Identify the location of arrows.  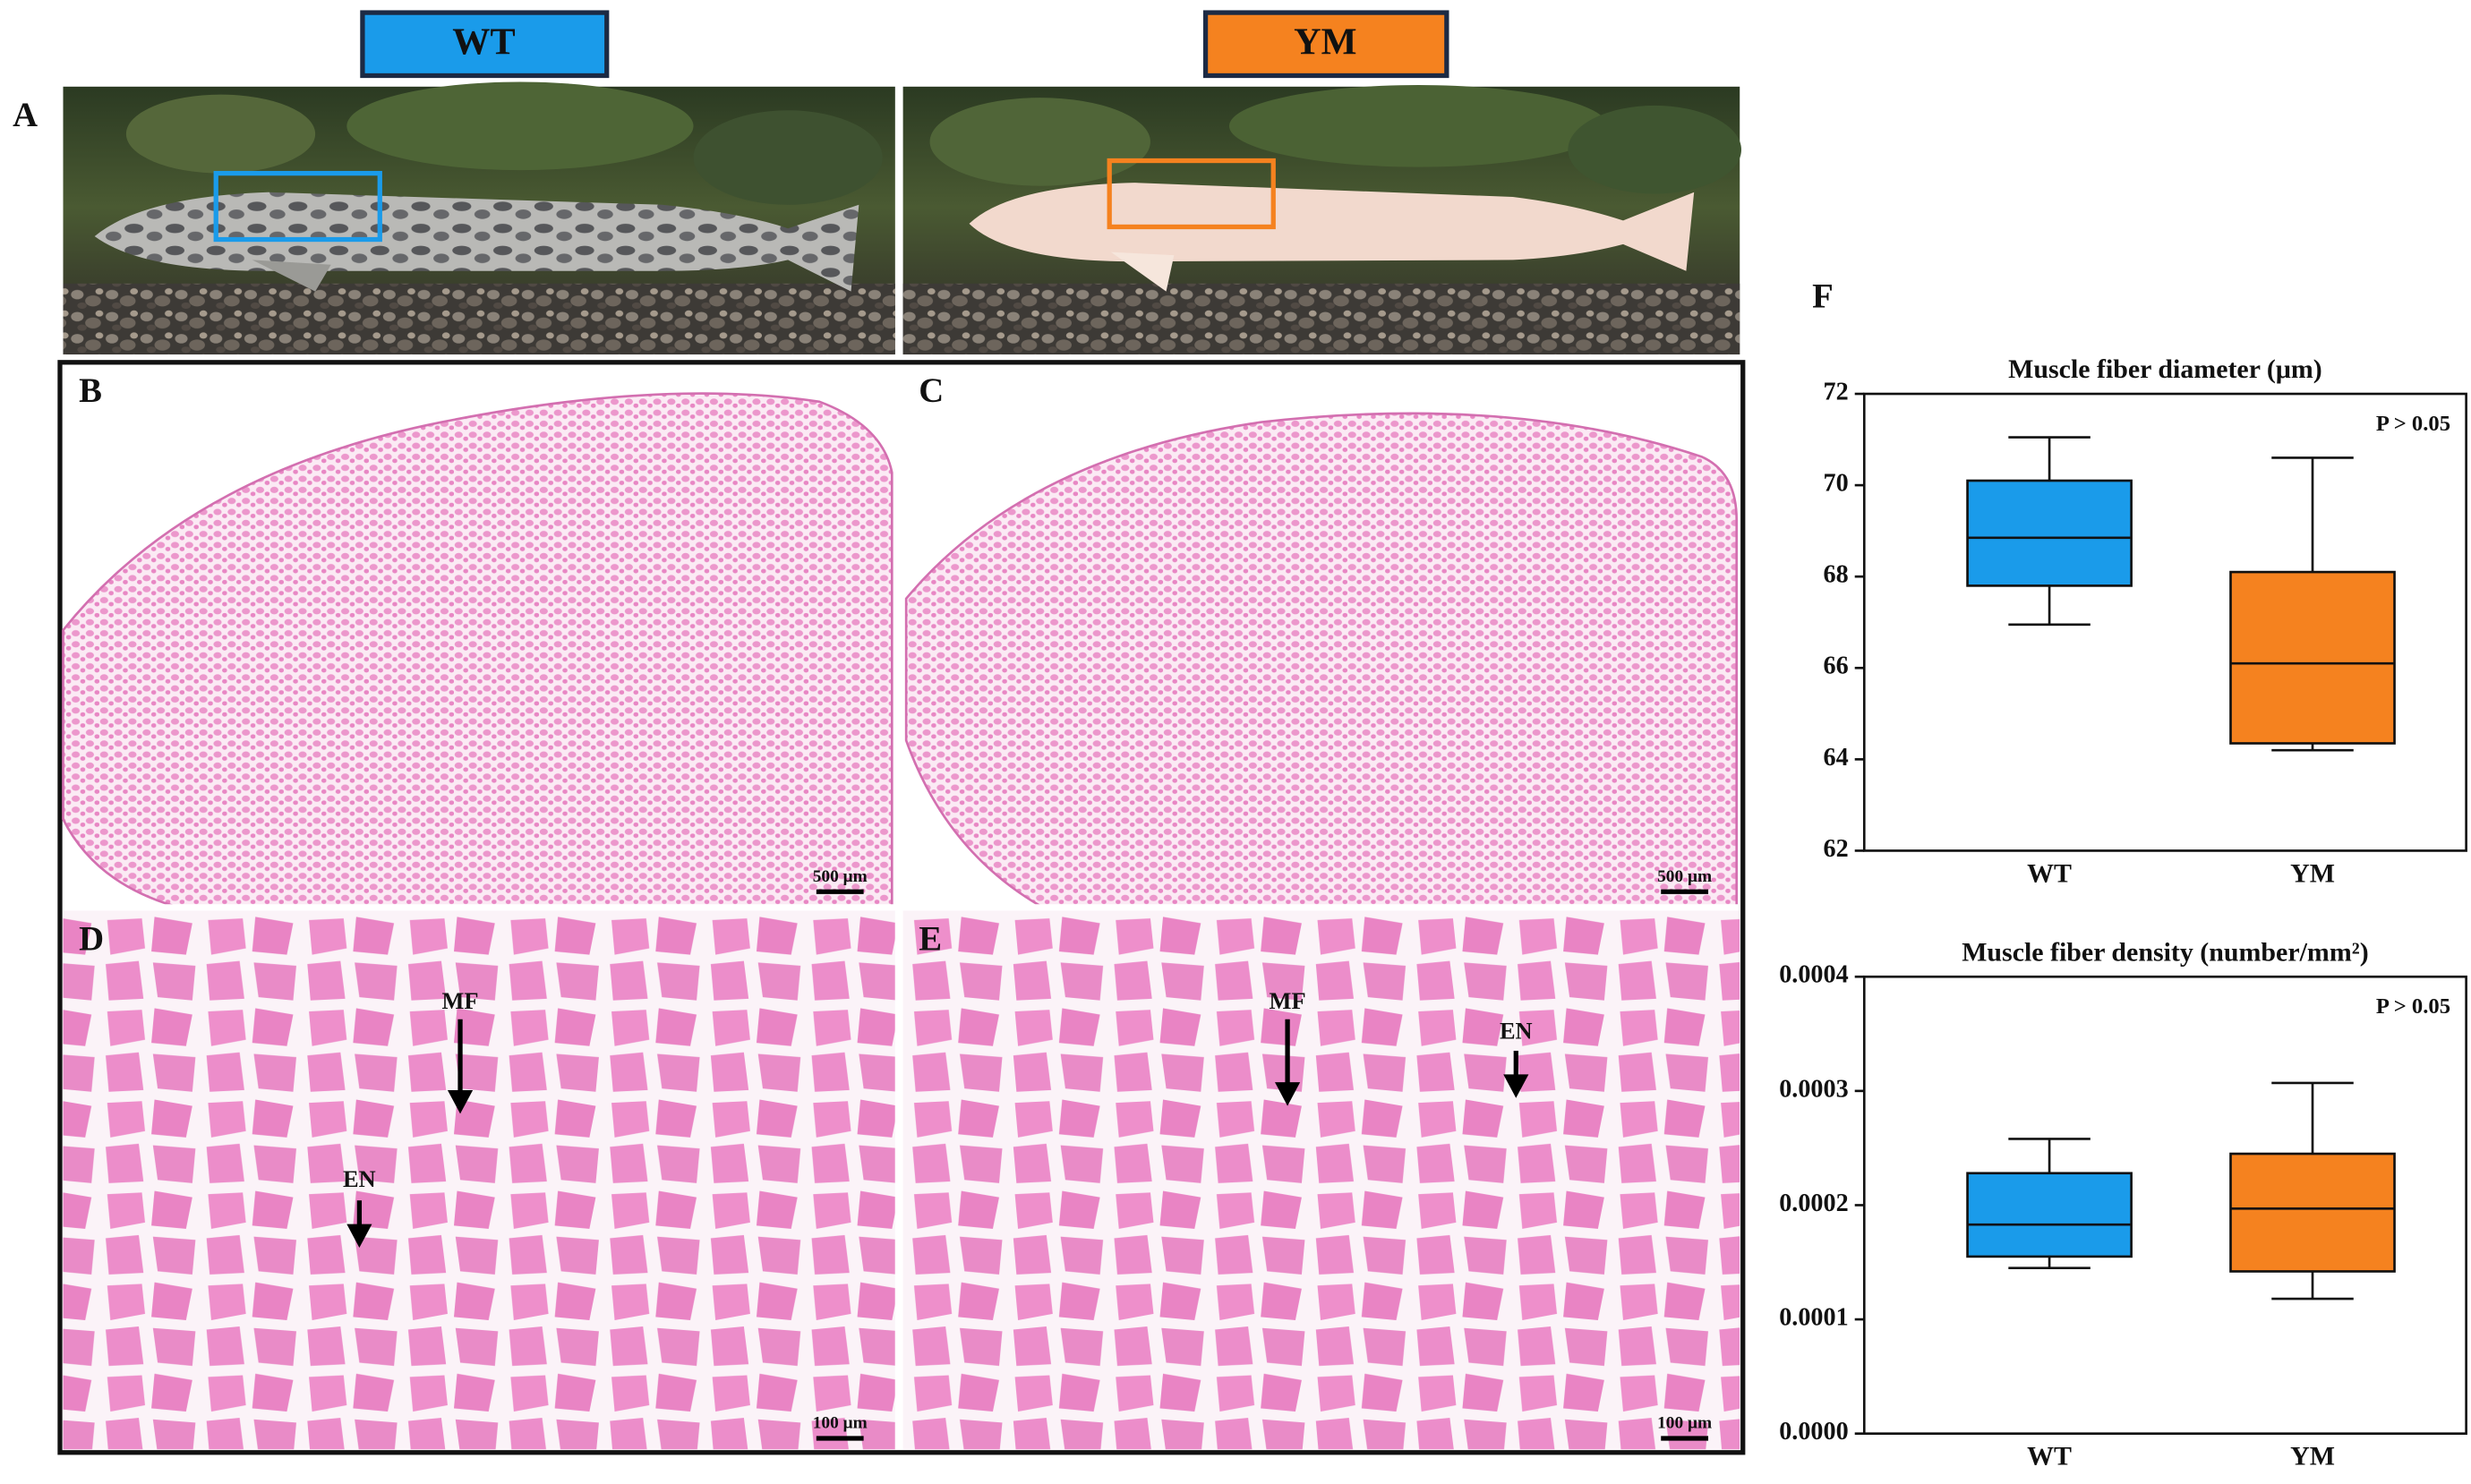
(937, 1133).